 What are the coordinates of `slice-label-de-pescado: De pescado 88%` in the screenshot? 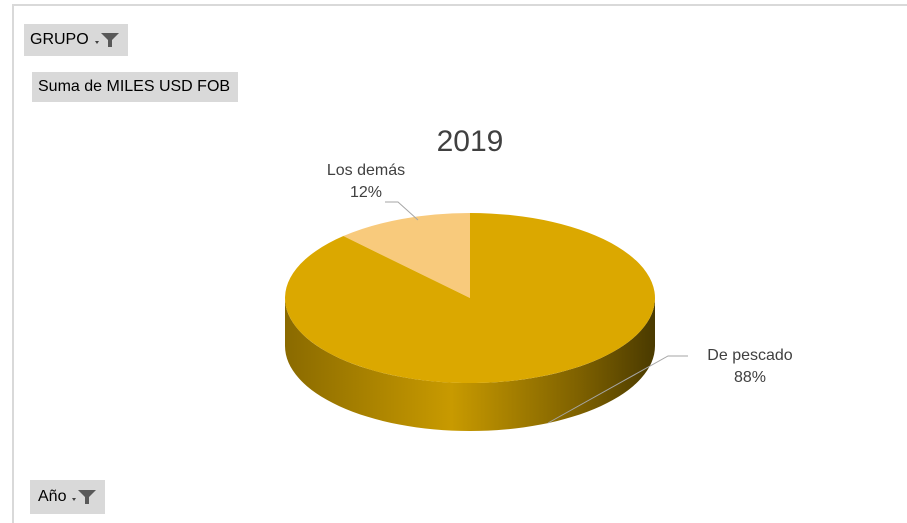 It's located at (750, 367).